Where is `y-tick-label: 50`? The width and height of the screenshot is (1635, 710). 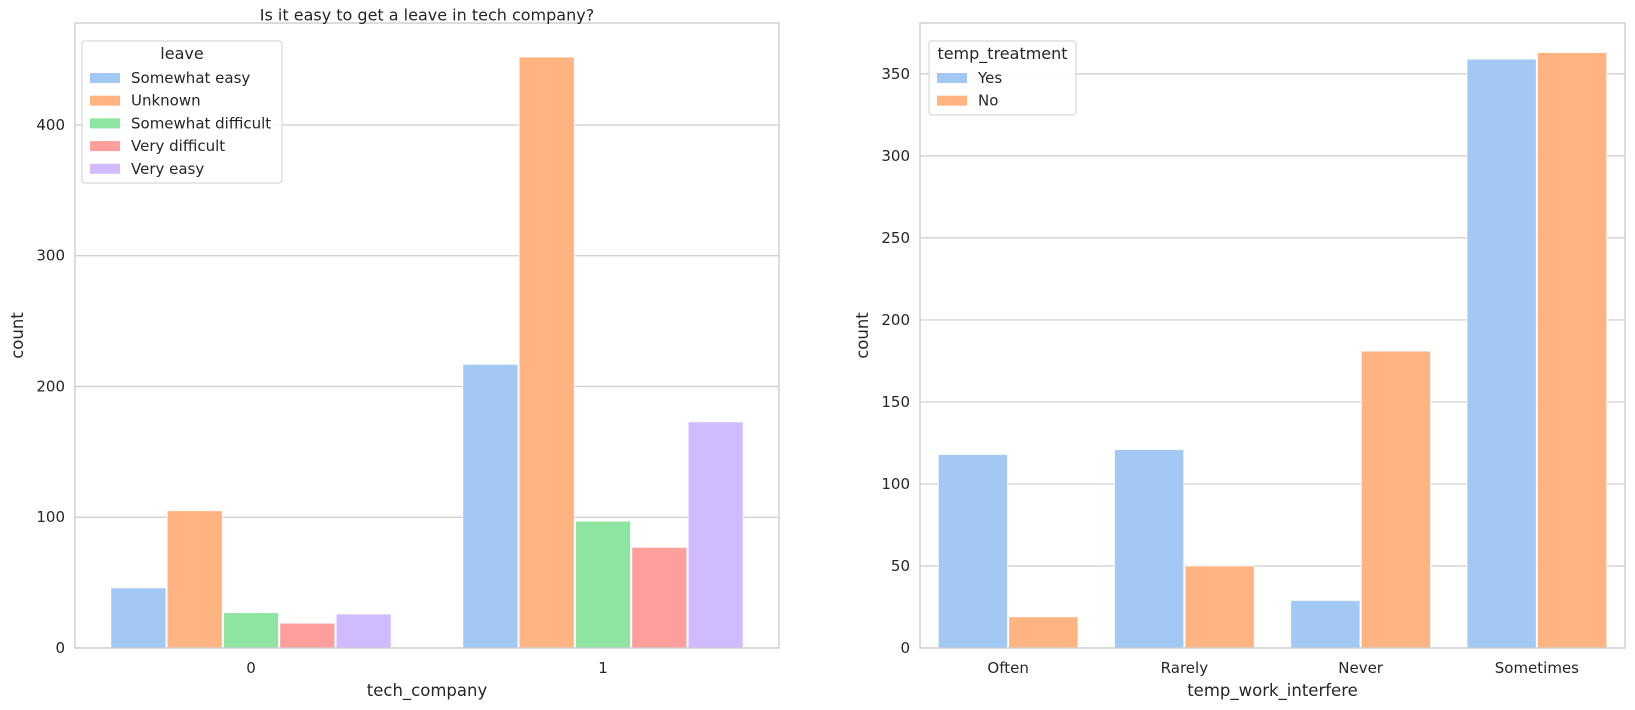 y-tick-label: 50 is located at coordinates (900, 566).